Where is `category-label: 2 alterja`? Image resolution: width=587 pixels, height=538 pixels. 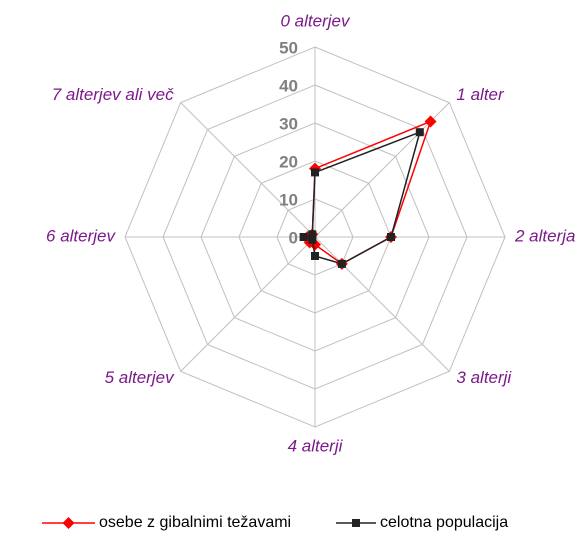
category-label: 2 alterja is located at coordinates (544, 235).